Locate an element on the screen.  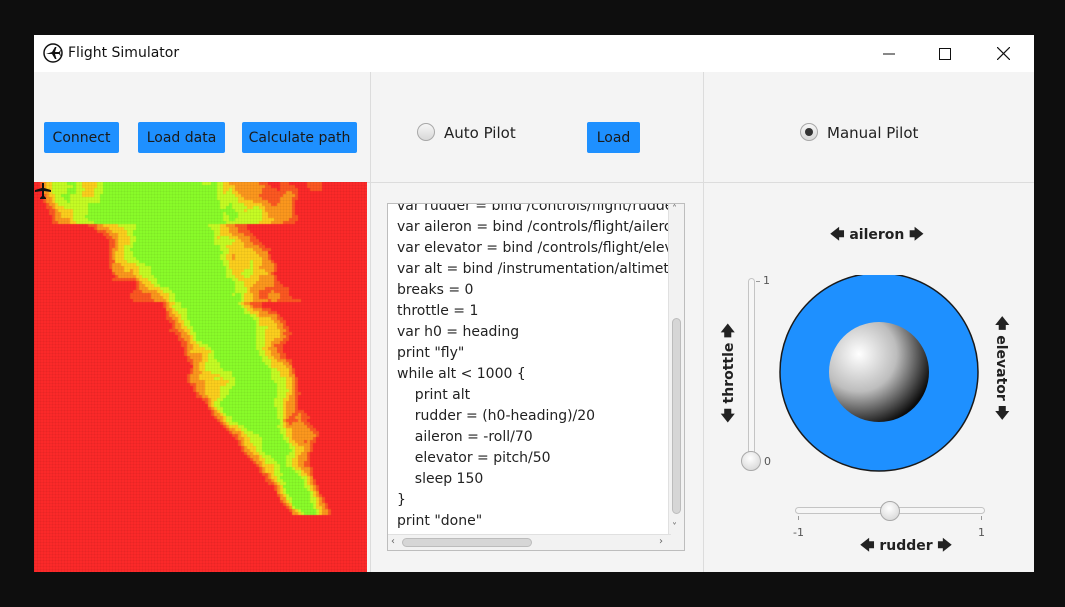
aileron-label: 🡄 aileron 🡆 is located at coordinates (877, 236).